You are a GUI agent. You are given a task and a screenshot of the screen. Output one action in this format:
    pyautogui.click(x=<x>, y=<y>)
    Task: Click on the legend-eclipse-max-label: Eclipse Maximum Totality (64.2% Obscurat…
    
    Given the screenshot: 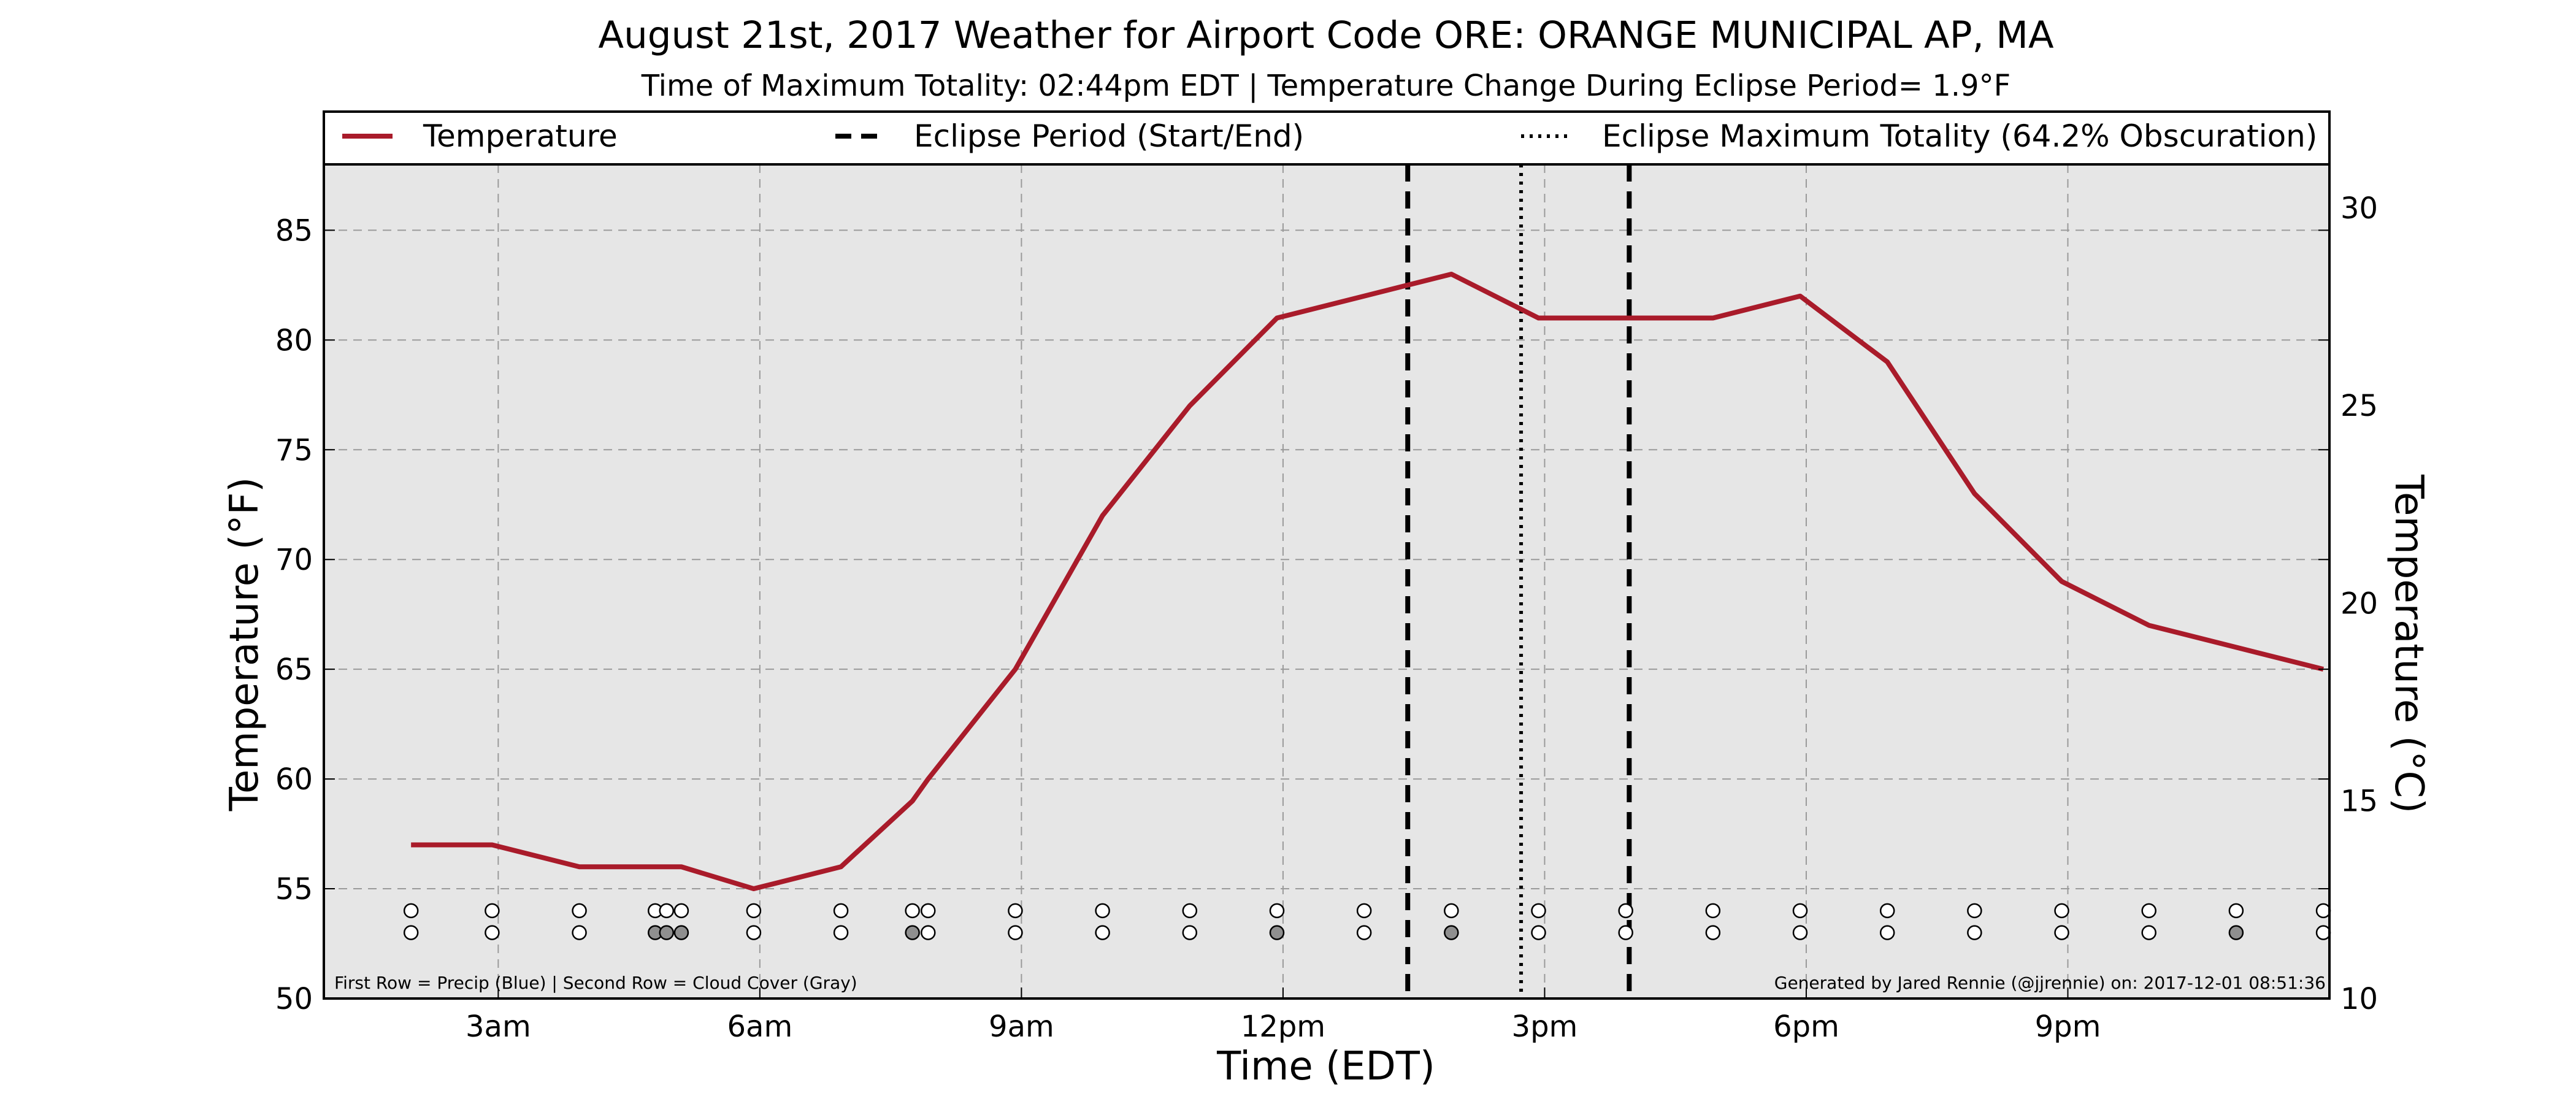 What is the action you would take?
    pyautogui.click(x=1959, y=136)
    